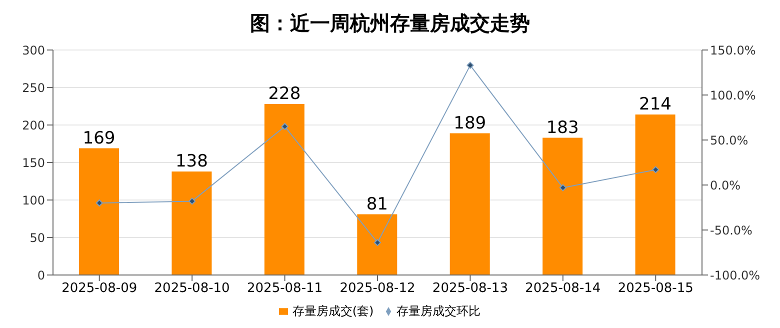 The image size is (780, 328). What do you see at coordinates (33, 163) in the screenshot?
I see `y-tick-label: 150` at bounding box center [33, 163].